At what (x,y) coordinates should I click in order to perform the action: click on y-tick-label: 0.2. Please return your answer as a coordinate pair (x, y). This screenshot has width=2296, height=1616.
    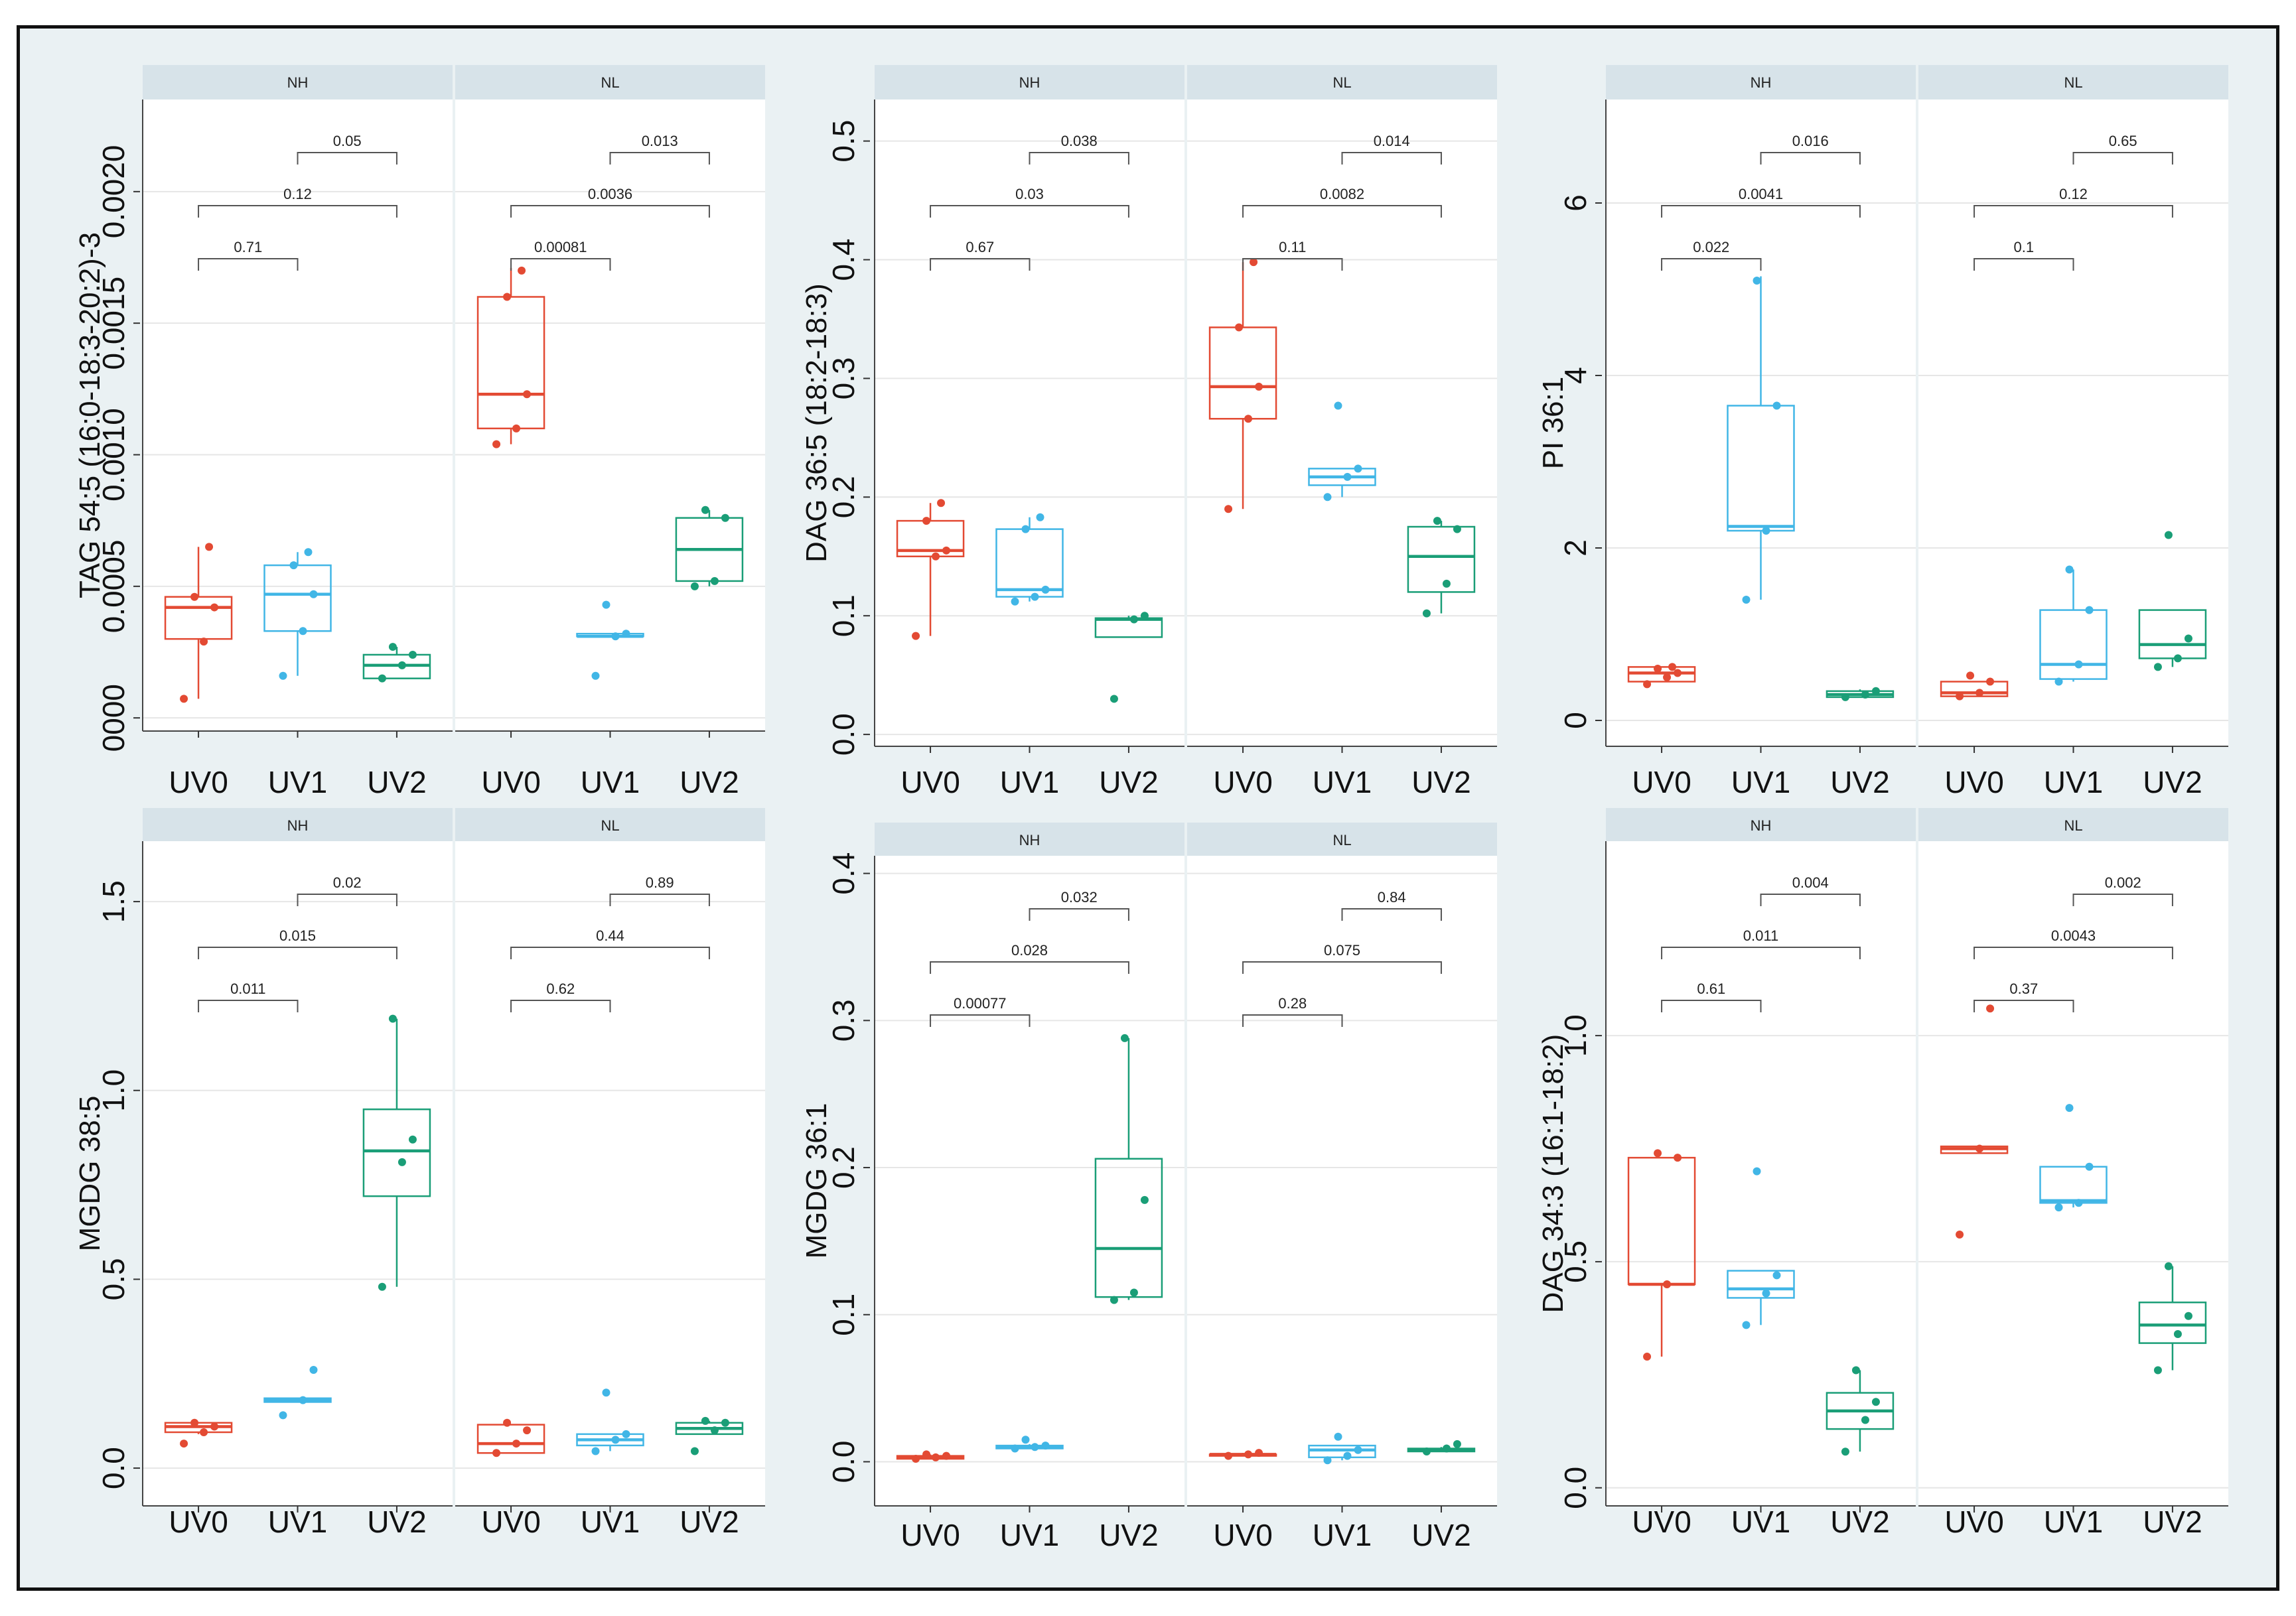
    Looking at the image, I should click on (843, 497).